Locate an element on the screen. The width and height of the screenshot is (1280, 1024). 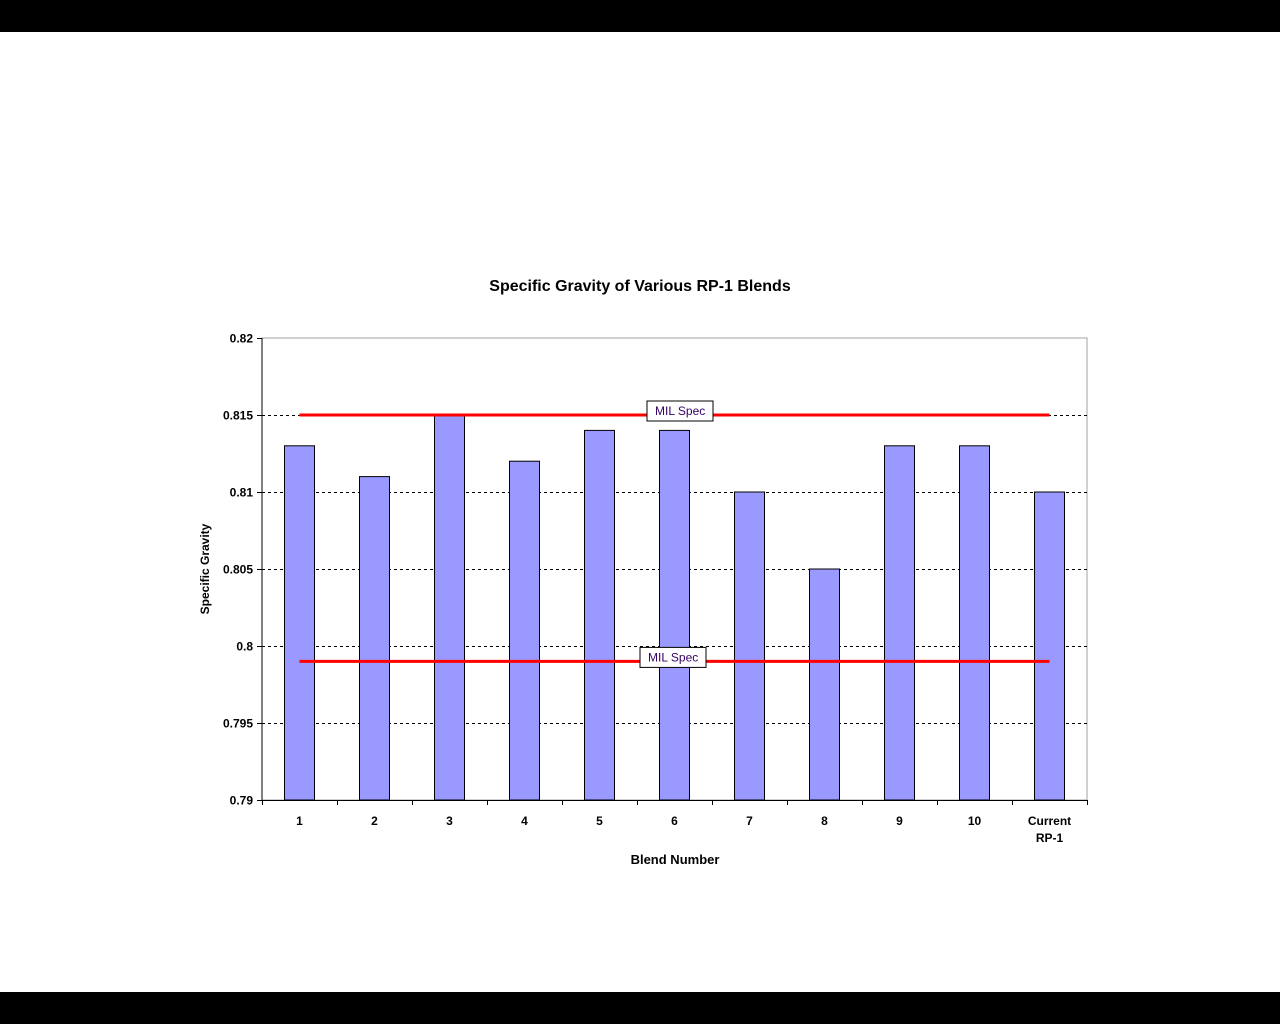
y-tick-label: 0.795 is located at coordinates (238, 724).